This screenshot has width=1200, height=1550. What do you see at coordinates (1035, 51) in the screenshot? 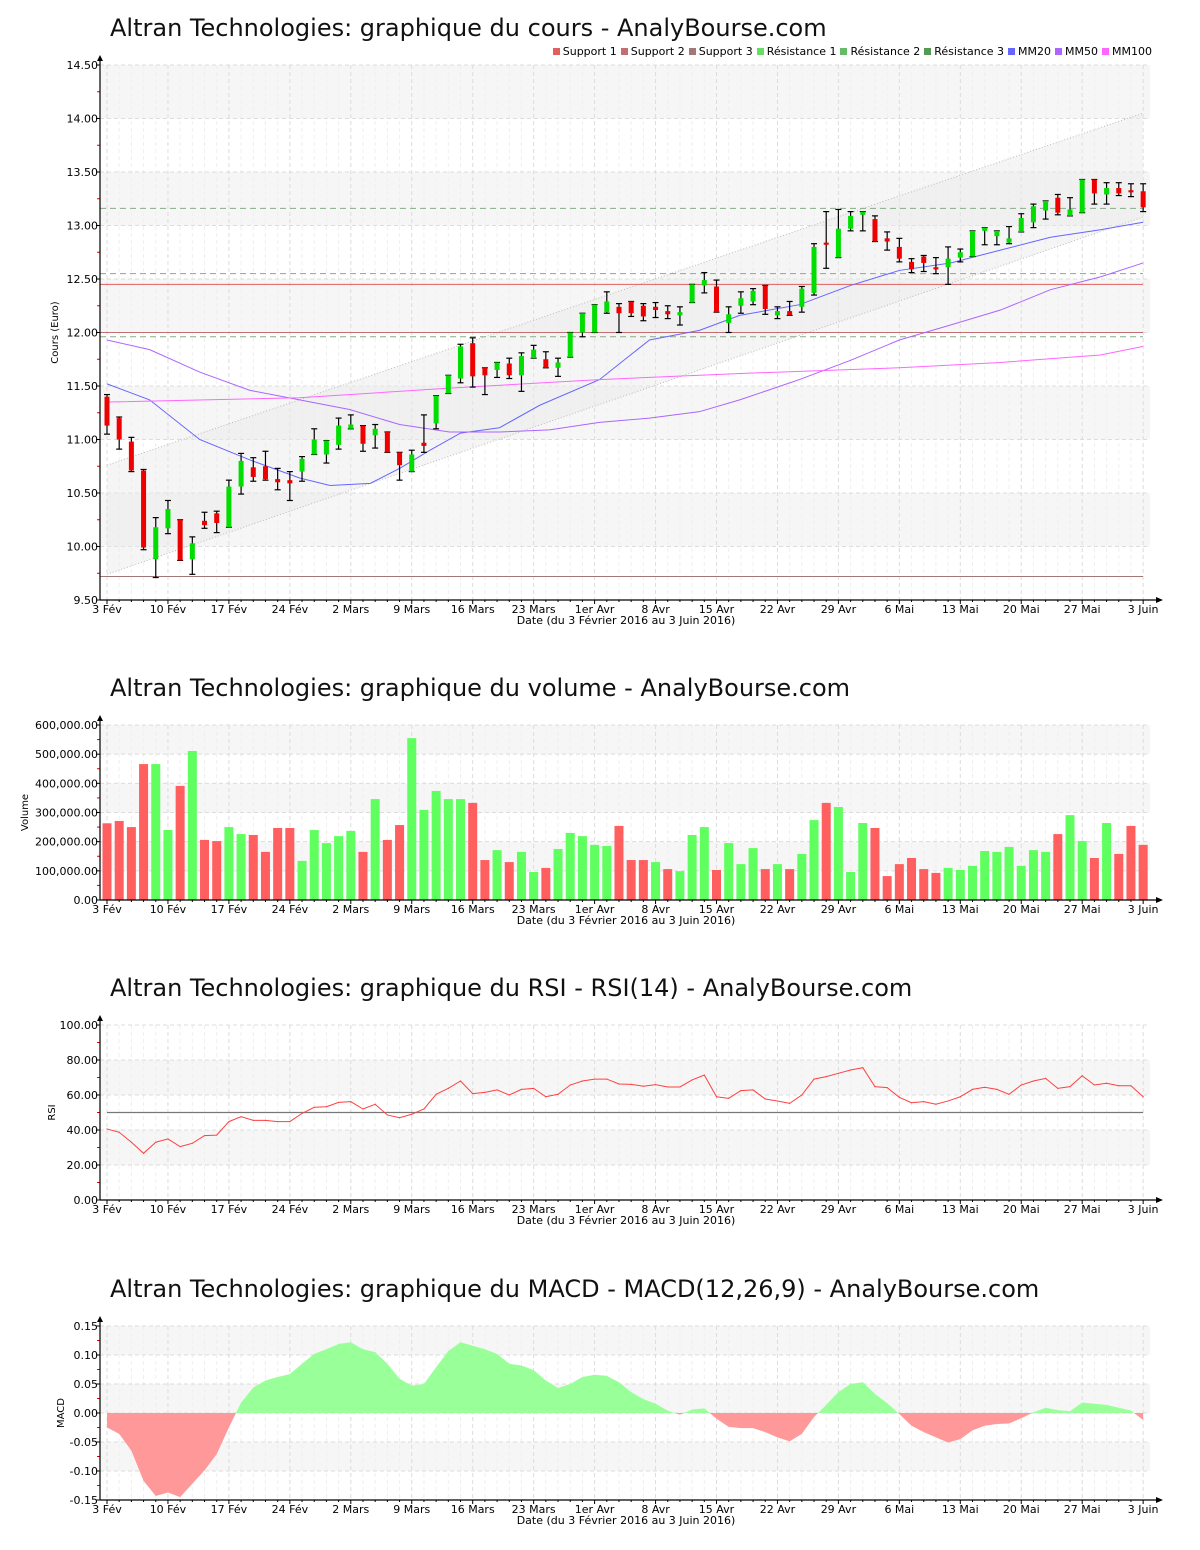
I see `legend-label: MM20` at bounding box center [1035, 51].